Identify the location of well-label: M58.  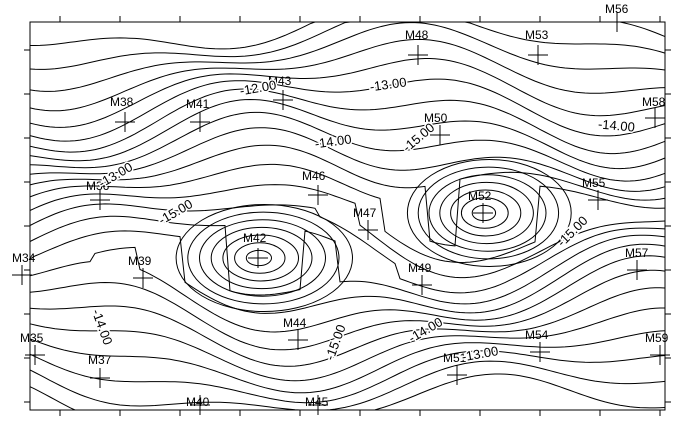
(654, 102).